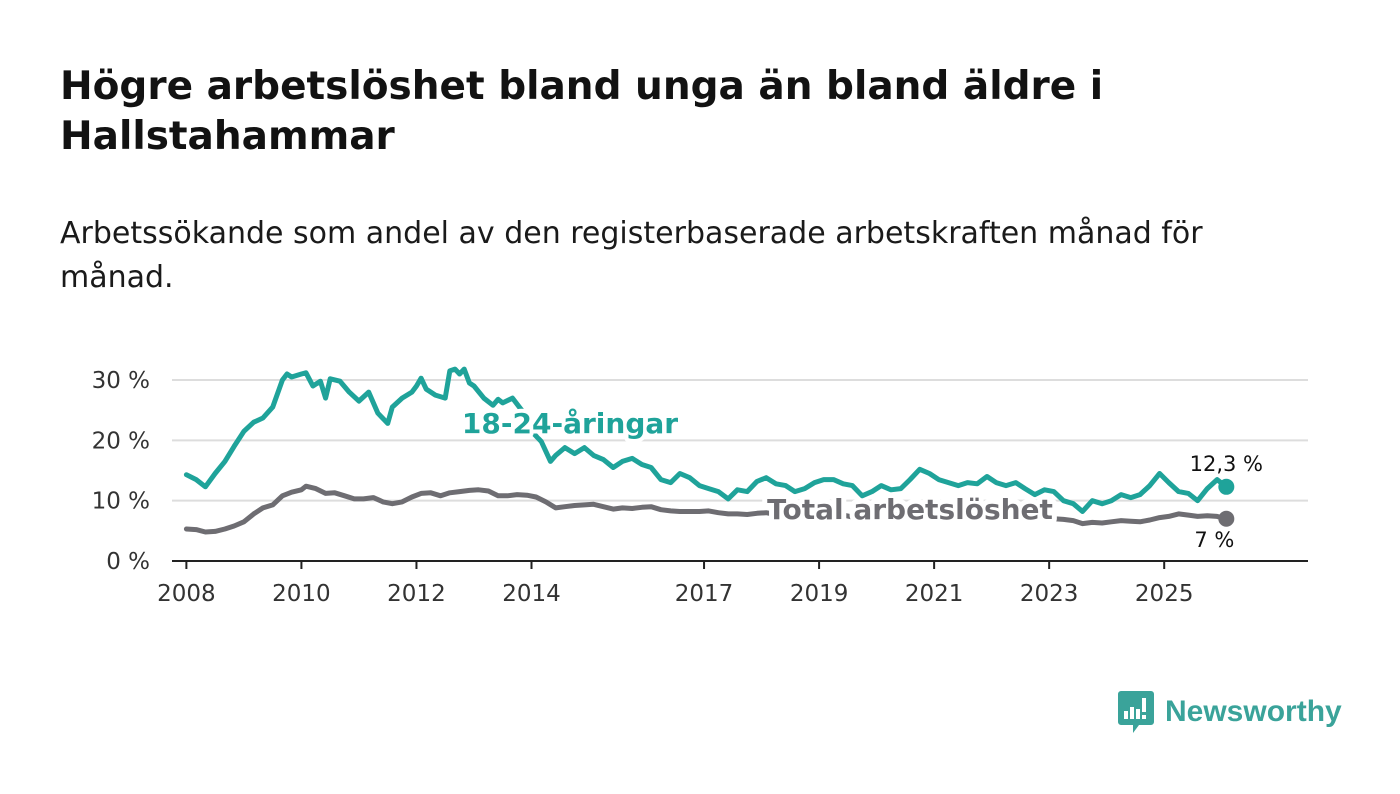 The height and width of the screenshot is (794, 1400). I want to click on brand-name: Newsworthy, so click(1253, 711).